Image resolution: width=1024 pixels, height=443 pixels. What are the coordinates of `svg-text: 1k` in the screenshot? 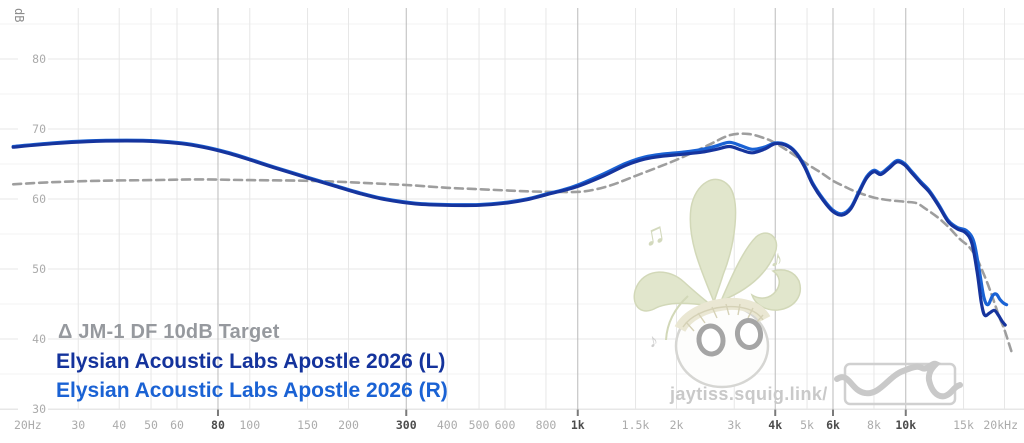 It's located at (578, 425).